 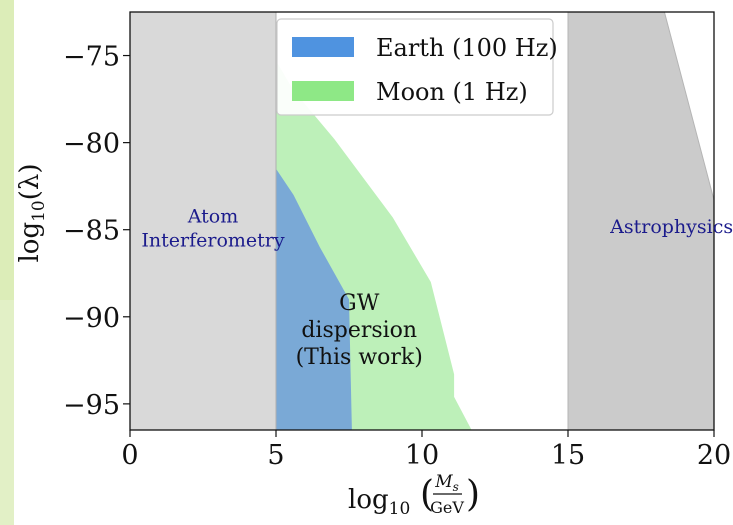 What do you see at coordinates (427, 494) in the screenshot?
I see `x-axis-left-paren: (` at bounding box center [427, 494].